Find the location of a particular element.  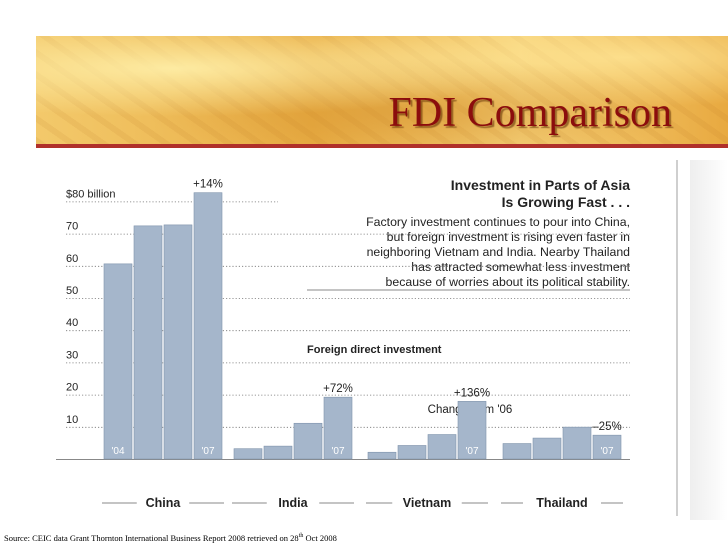

y-tick-label: $80 billion is located at coordinates (91, 194).